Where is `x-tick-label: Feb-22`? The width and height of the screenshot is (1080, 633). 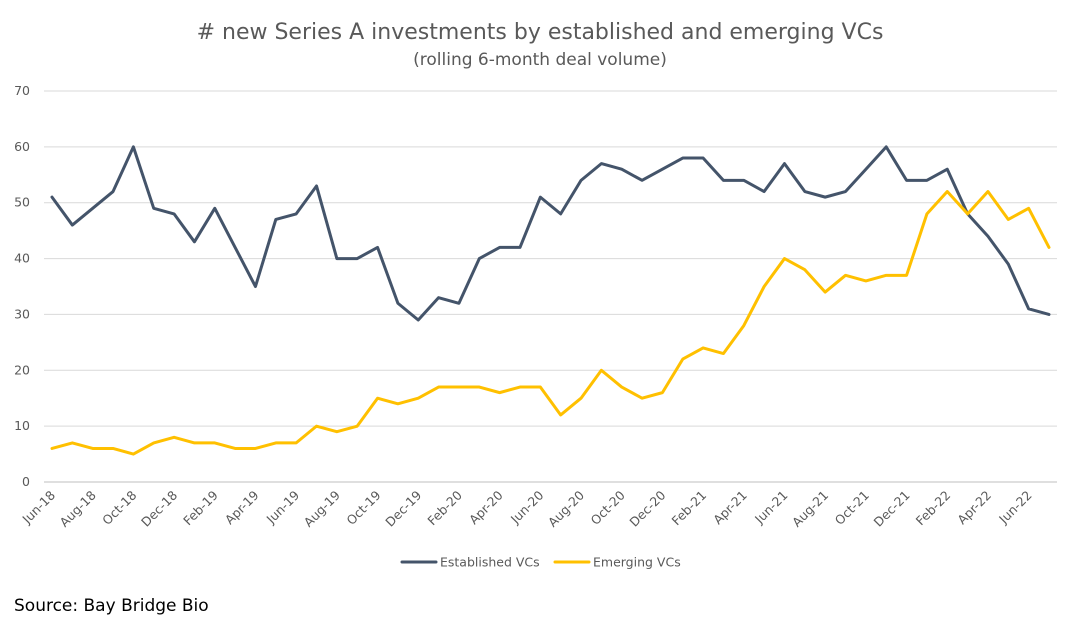 x-tick-label: Feb-22 is located at coordinates (933, 508).